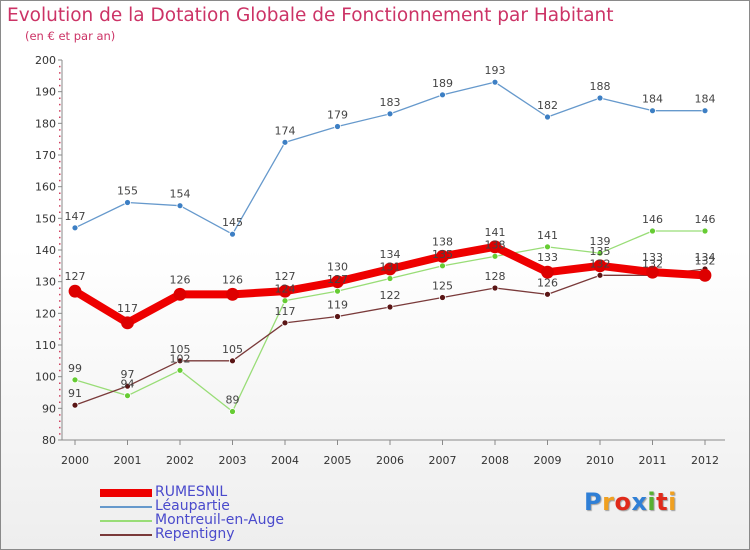  Describe the element at coordinates (232, 279) in the screenshot. I see `data-label-rumesnil: 126` at that location.